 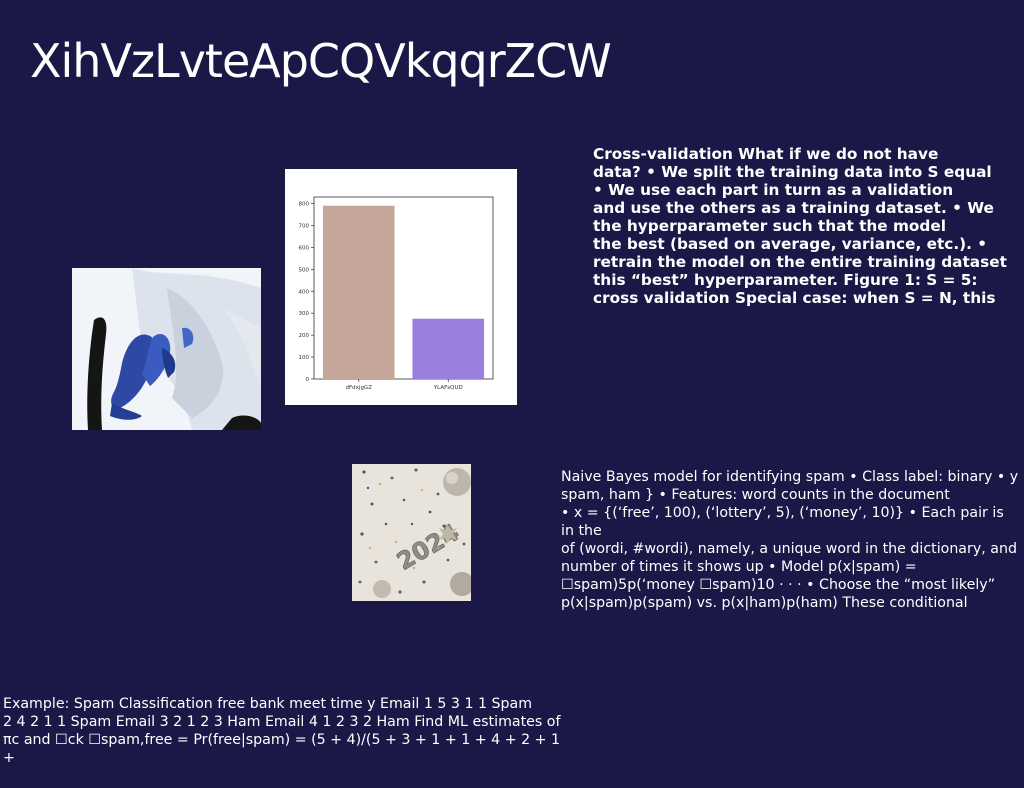 What do you see at coordinates (304, 336) in the screenshot?
I see `y-tick-label: 200` at bounding box center [304, 336].